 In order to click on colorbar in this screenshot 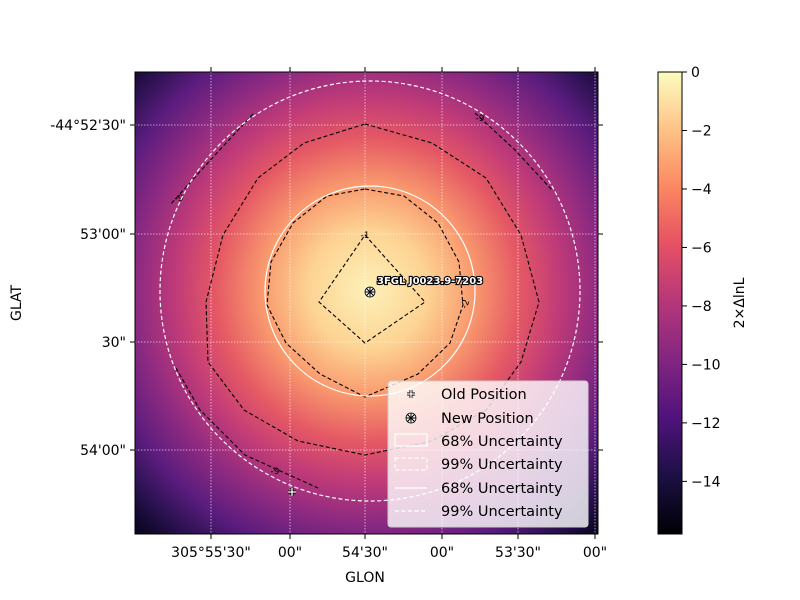, I will do `click(670, 303)`.